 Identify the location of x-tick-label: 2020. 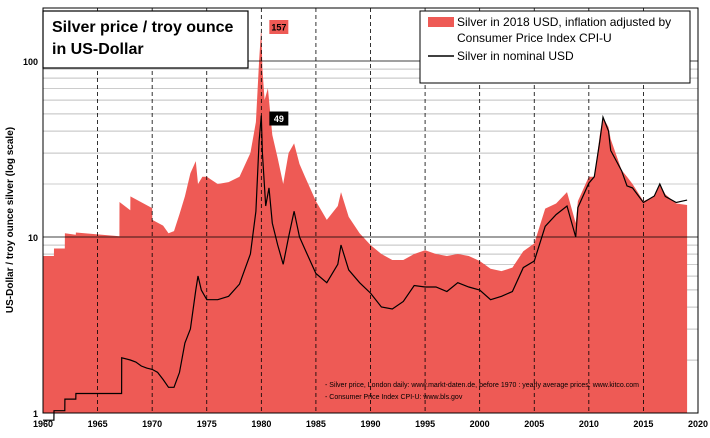
(698, 424).